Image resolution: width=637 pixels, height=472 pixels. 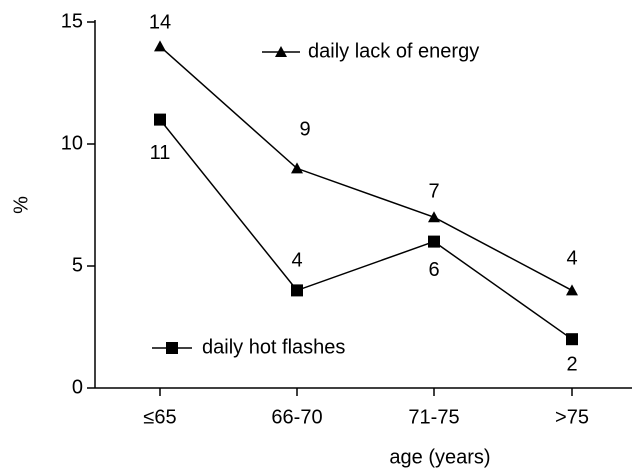 I want to click on data-label: 2, so click(x=571, y=364).